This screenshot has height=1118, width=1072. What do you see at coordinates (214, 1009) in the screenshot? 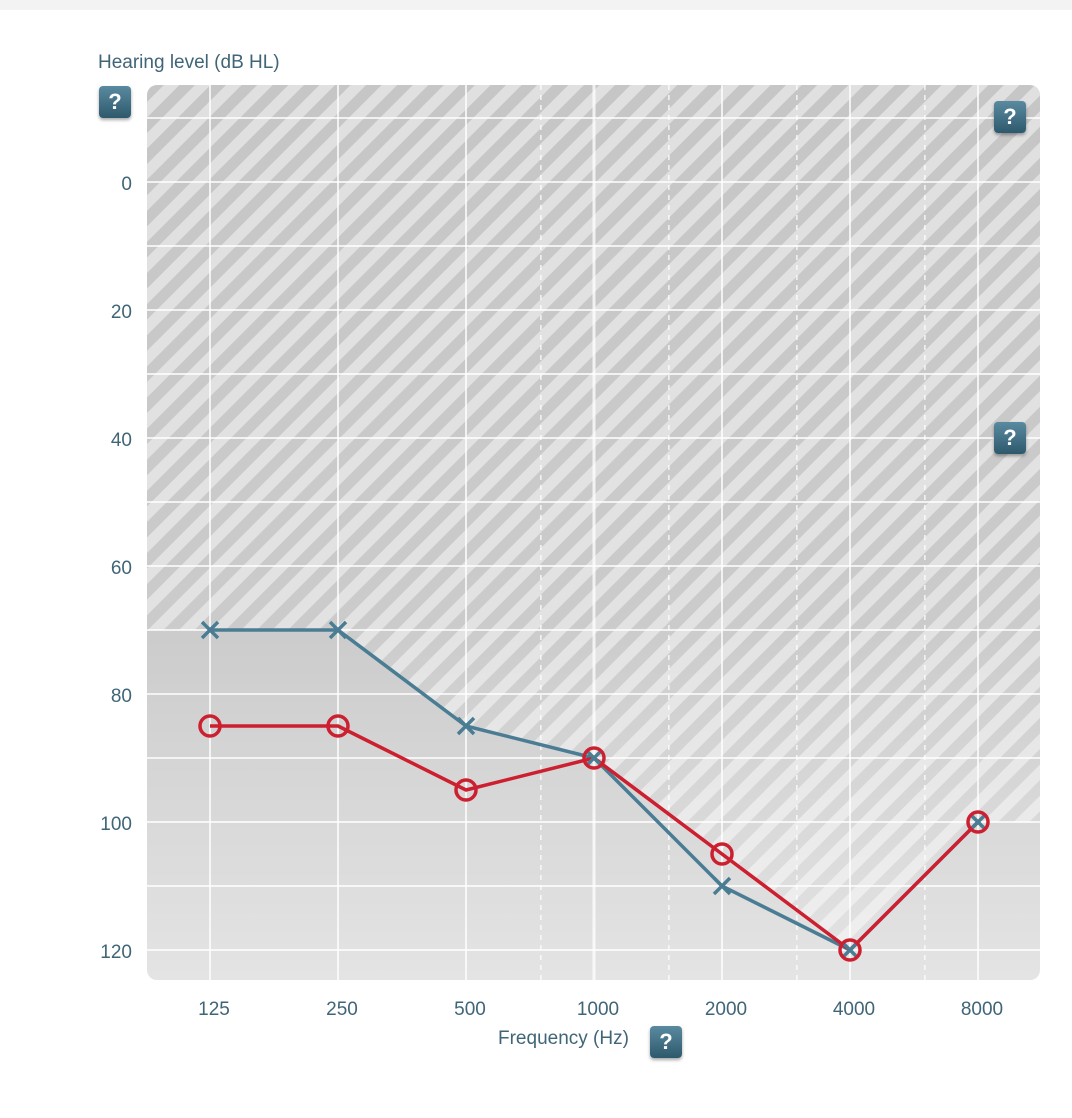
I see `x-tick-label: 125` at bounding box center [214, 1009].